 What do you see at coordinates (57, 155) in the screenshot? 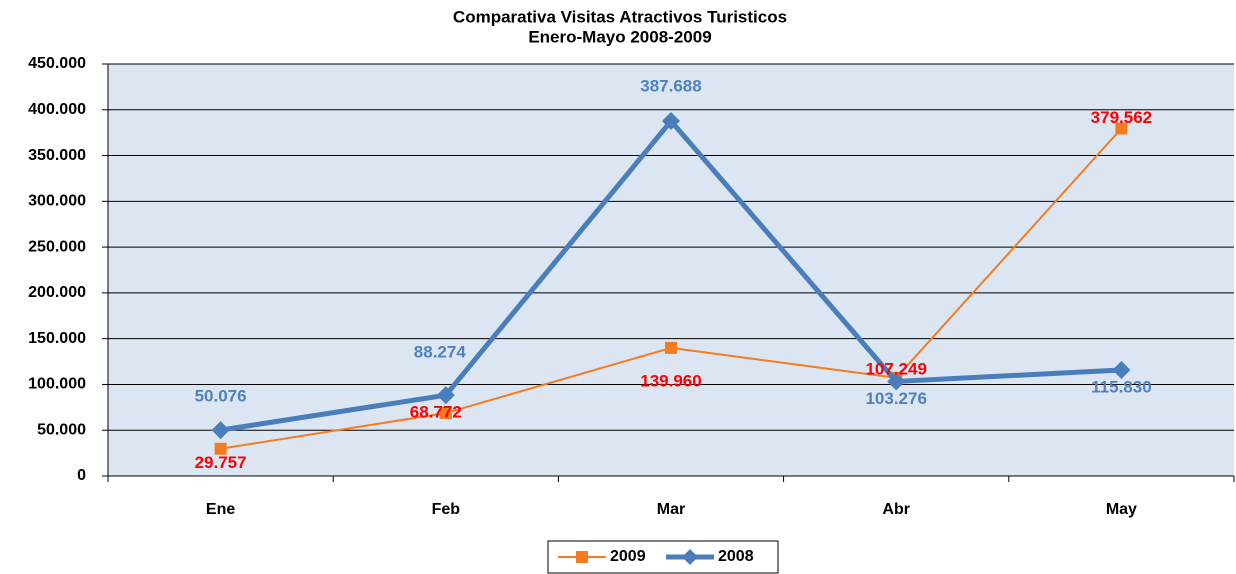
I see `y-tick-label: 350.000` at bounding box center [57, 155].